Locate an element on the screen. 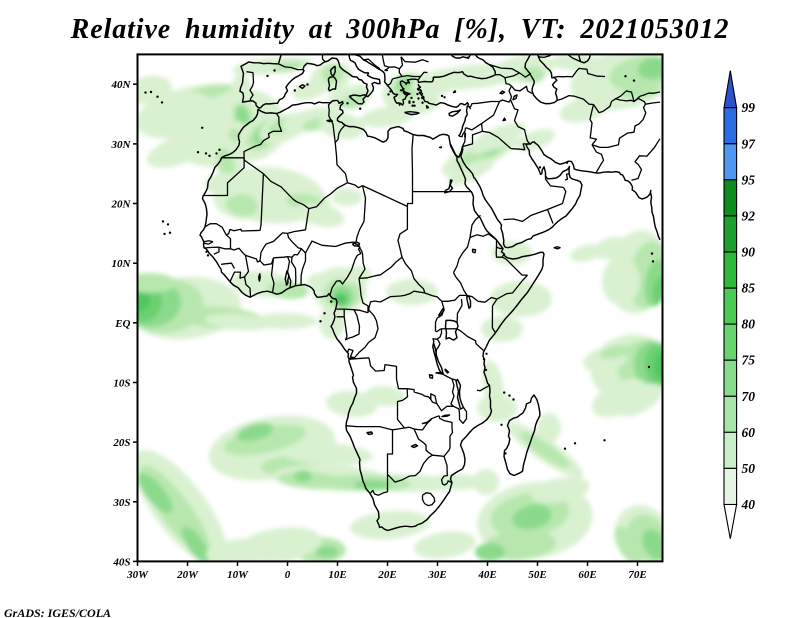 Image resolution: width=800 pixels, height=618 pixels. svg-text: 92 is located at coordinates (749, 215).